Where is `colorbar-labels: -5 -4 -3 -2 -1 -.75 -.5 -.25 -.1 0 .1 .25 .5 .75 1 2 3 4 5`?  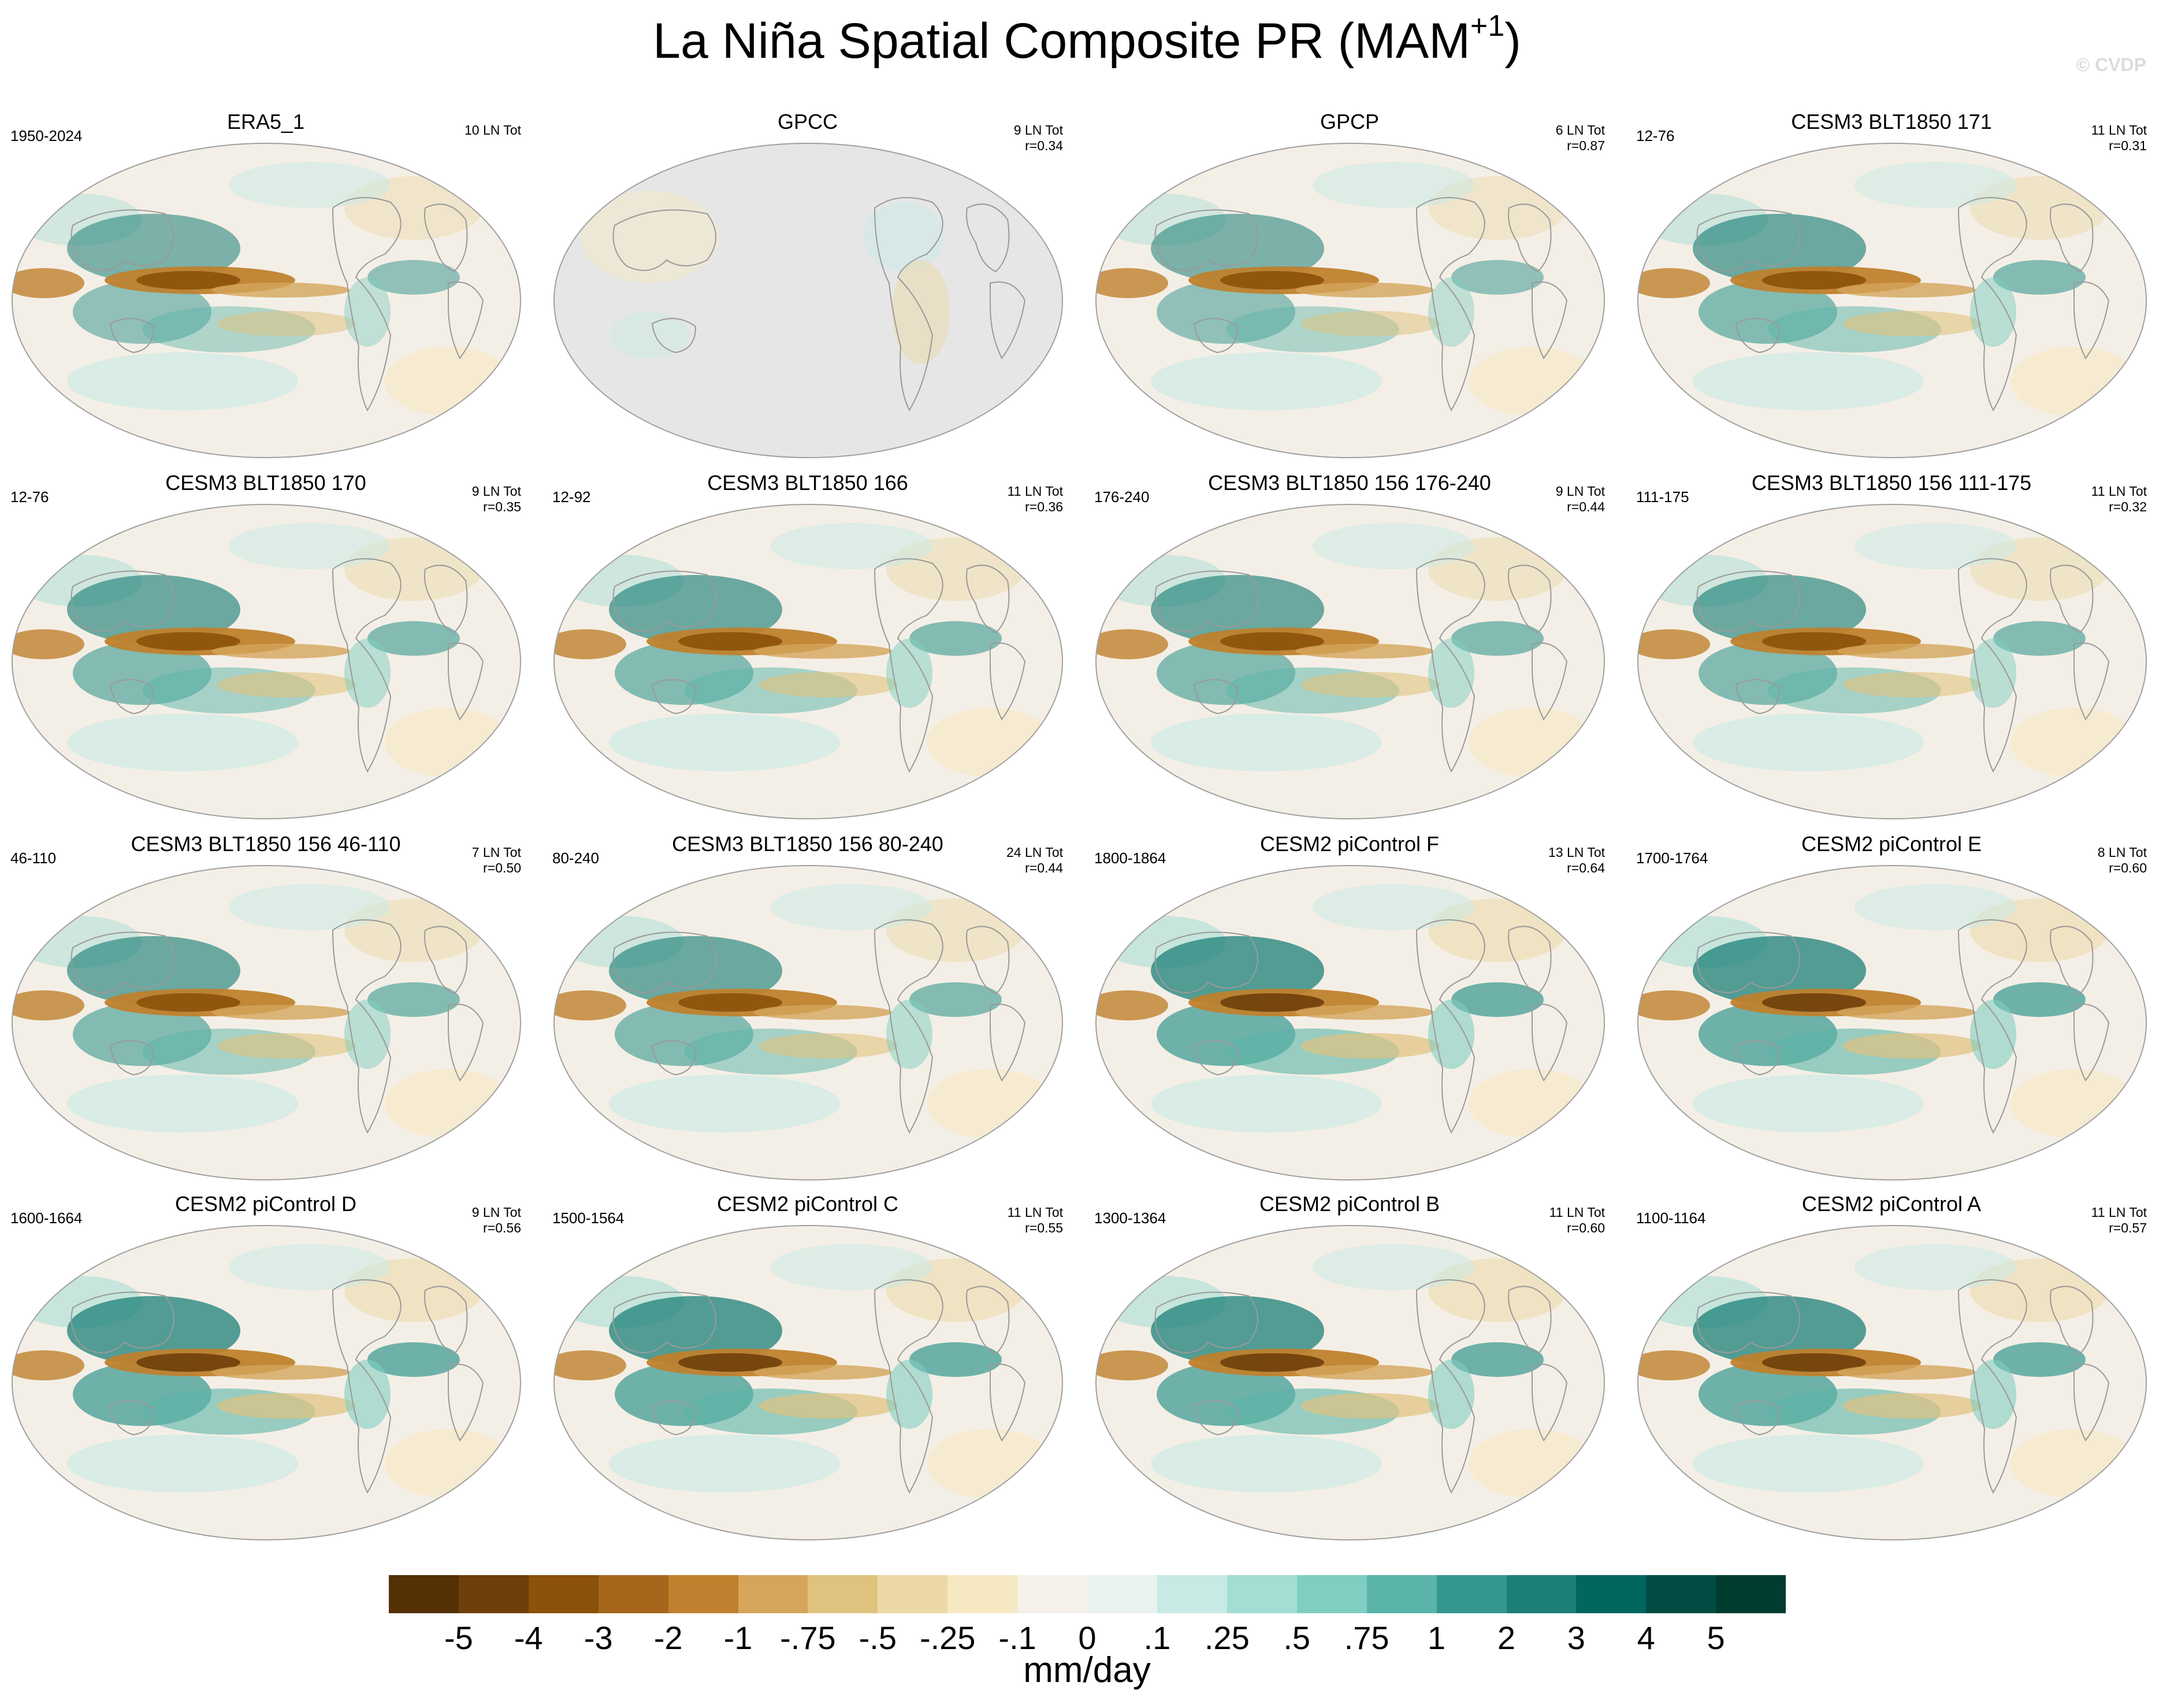
colorbar-labels: -5 -4 -3 -2 -1 -.75 -.5 -.25 -.1 0 .1 .25 .5 .75 1 2 3 4 5 is located at coordinates (1087, 1637).